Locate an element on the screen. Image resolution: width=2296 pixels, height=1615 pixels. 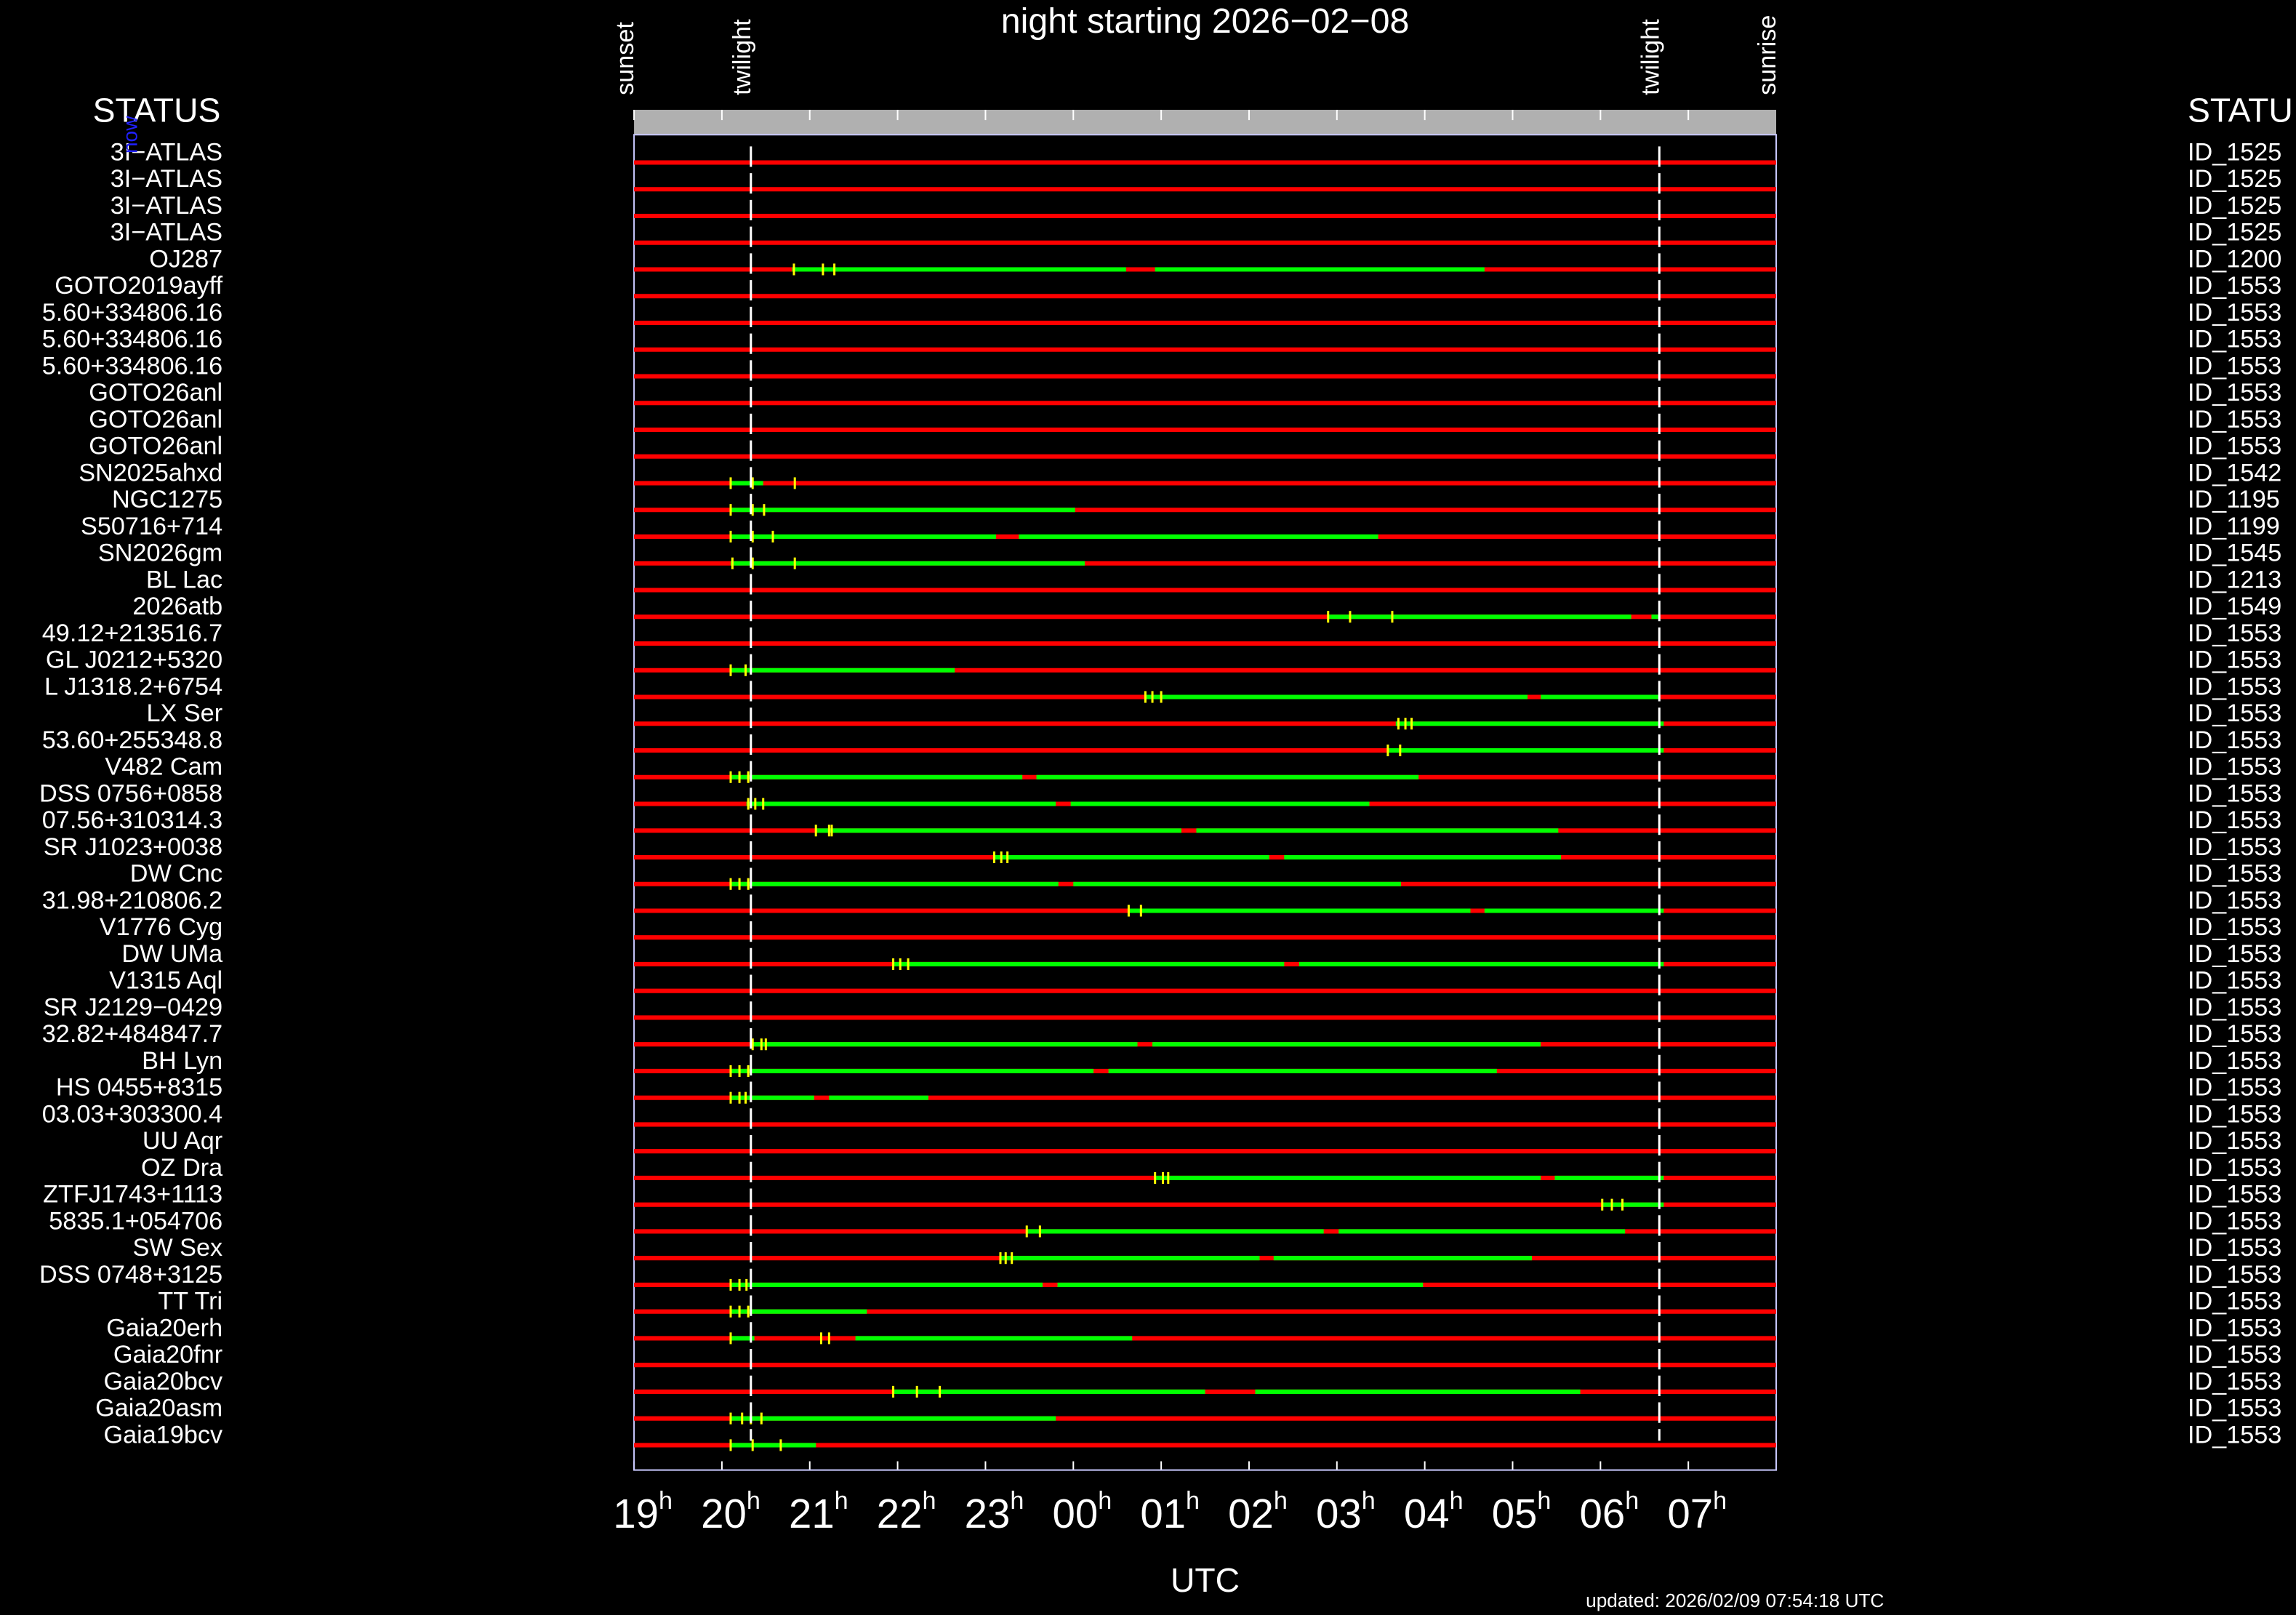
target-name: DSS 0748+3125 is located at coordinates (130, 1275).